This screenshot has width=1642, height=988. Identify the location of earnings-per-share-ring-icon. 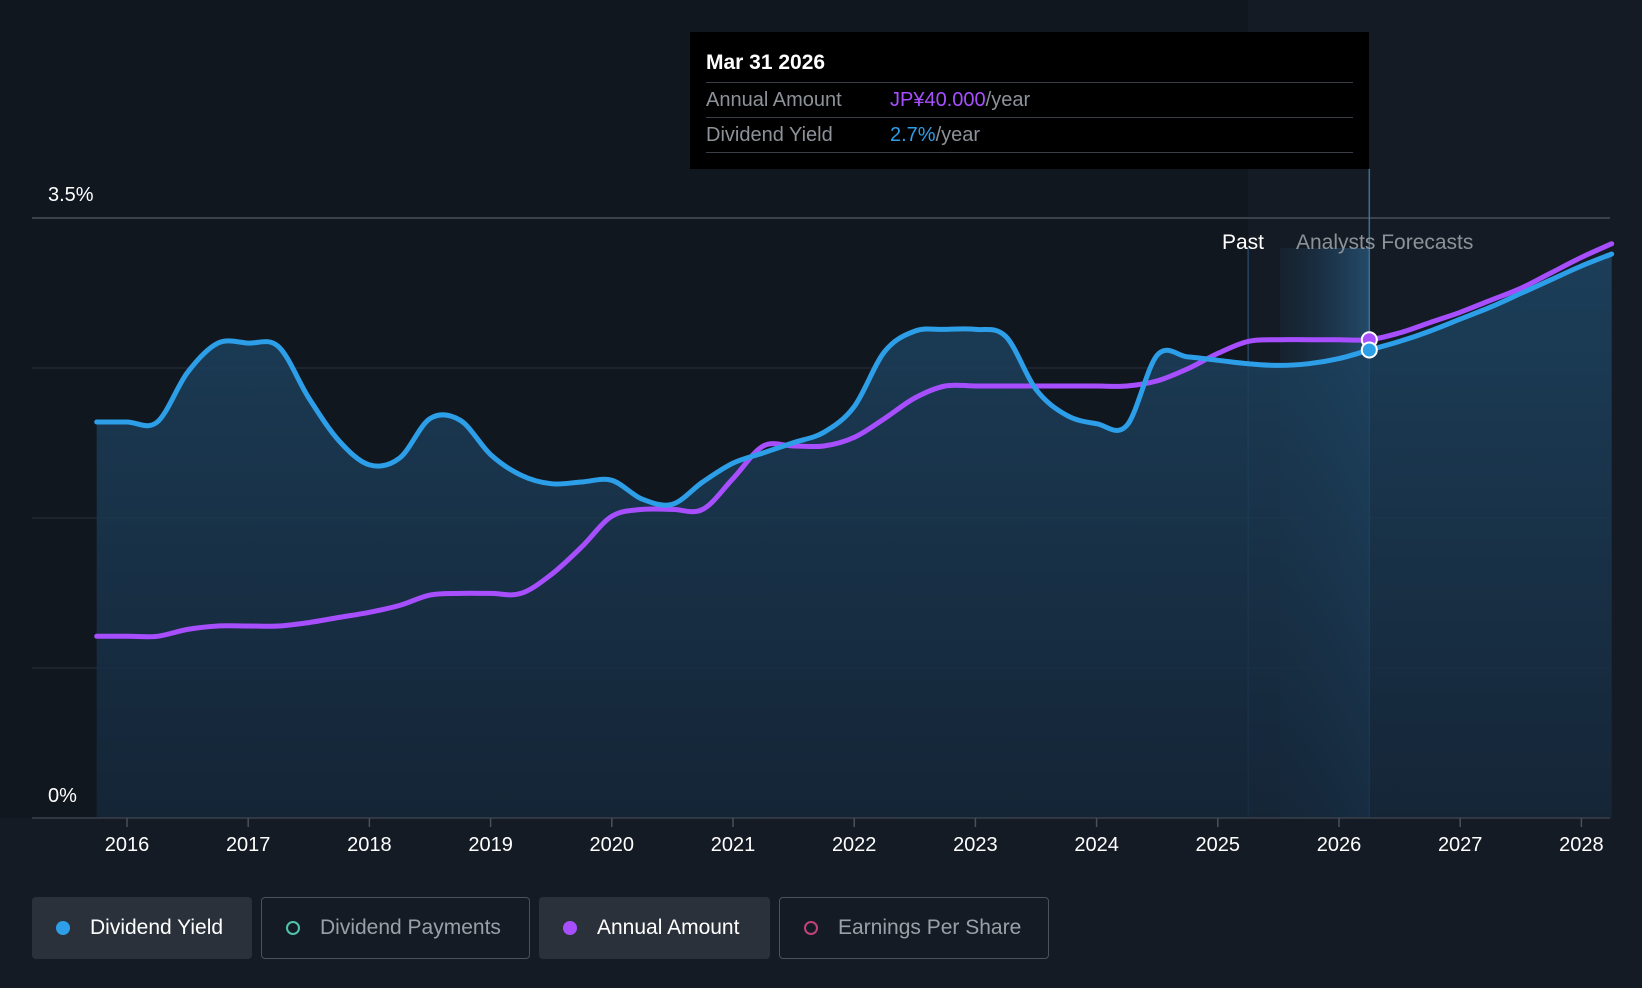
(811, 928).